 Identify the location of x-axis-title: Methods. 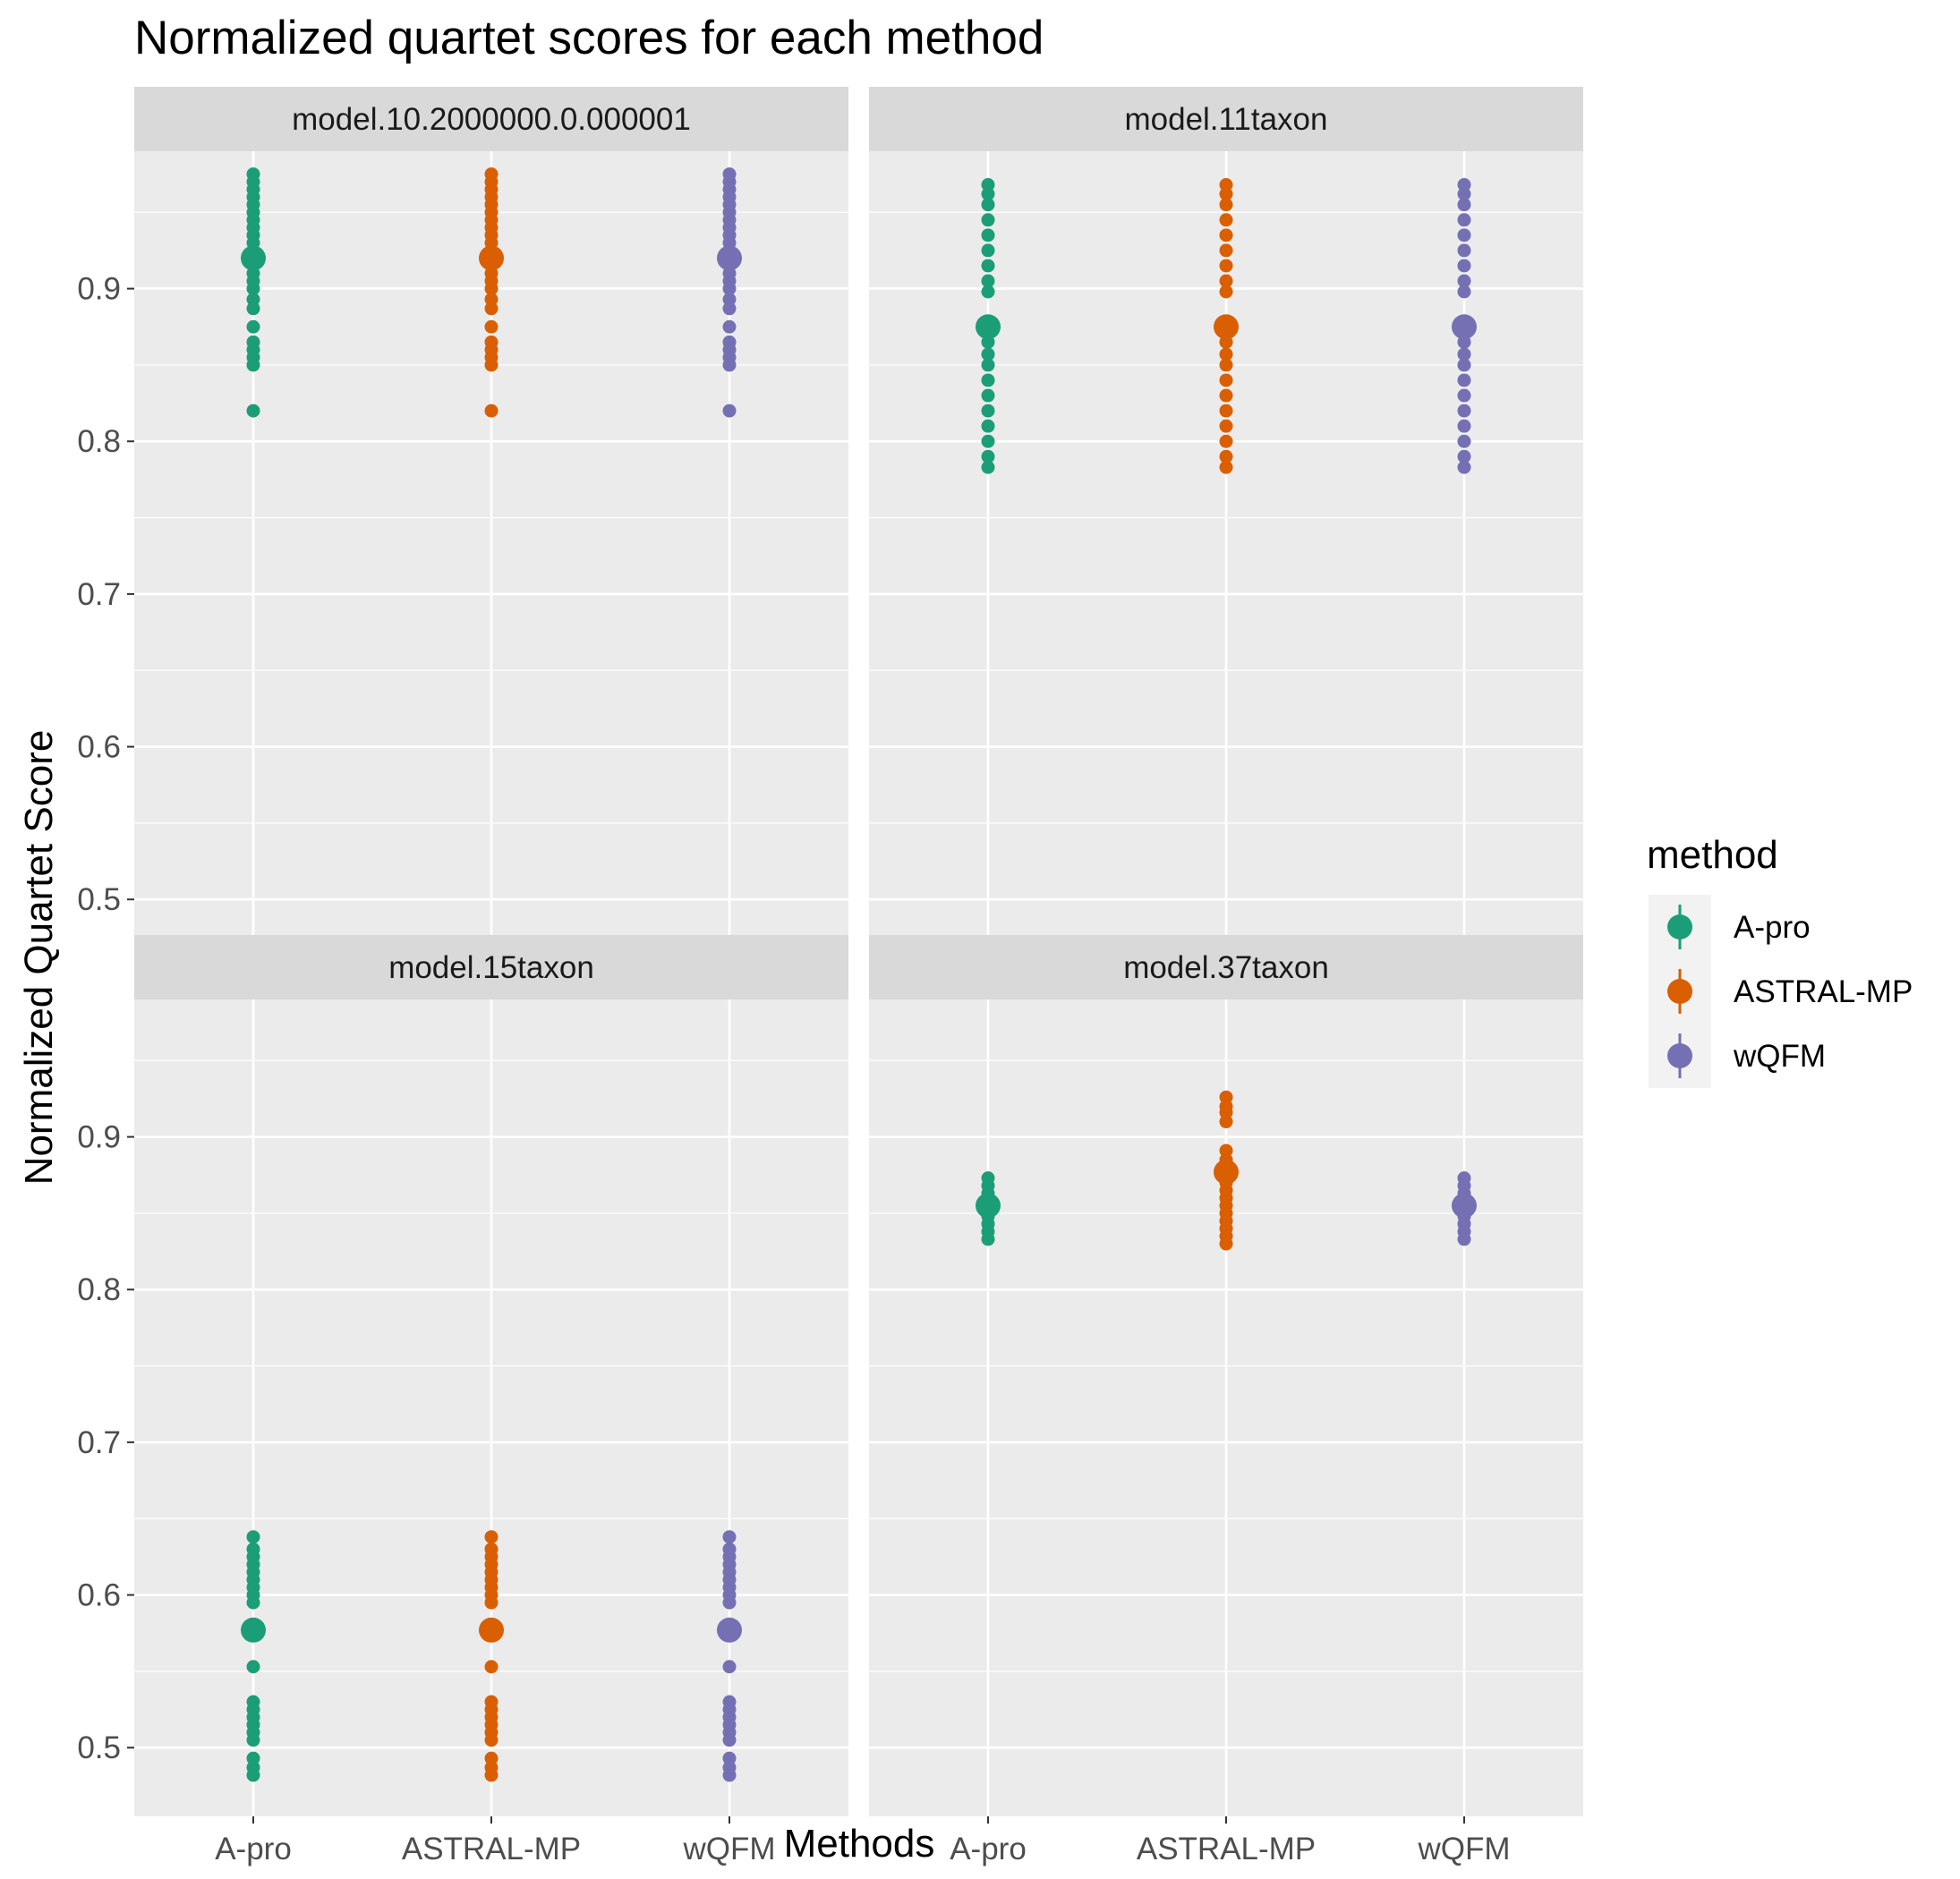
(859, 1844).